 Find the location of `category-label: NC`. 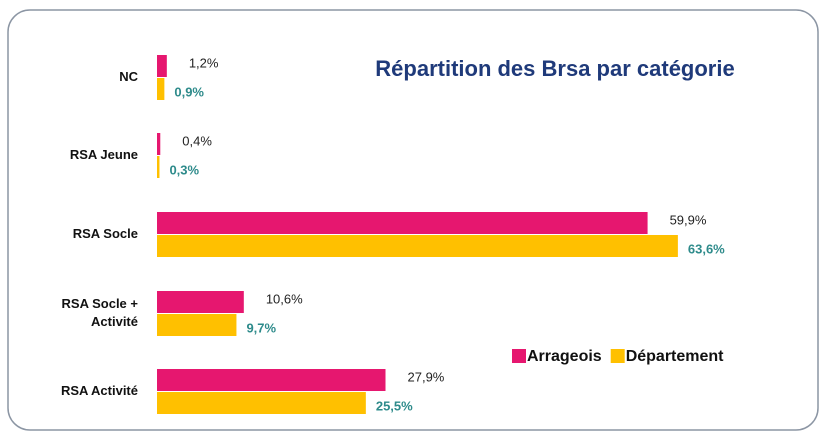

category-label: NC is located at coordinates (128, 76).